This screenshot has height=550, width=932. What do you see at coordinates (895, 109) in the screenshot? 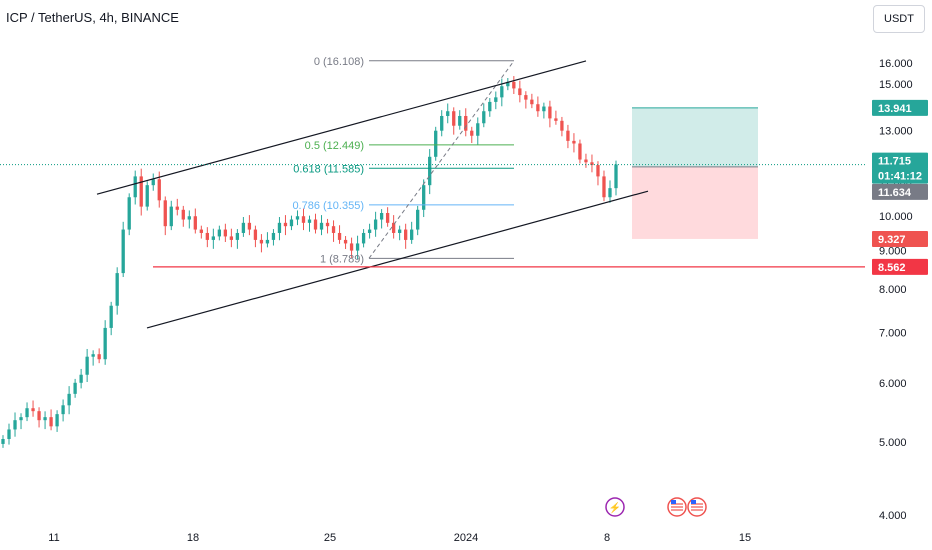
I see `price-label-target: 13.941` at bounding box center [895, 109].